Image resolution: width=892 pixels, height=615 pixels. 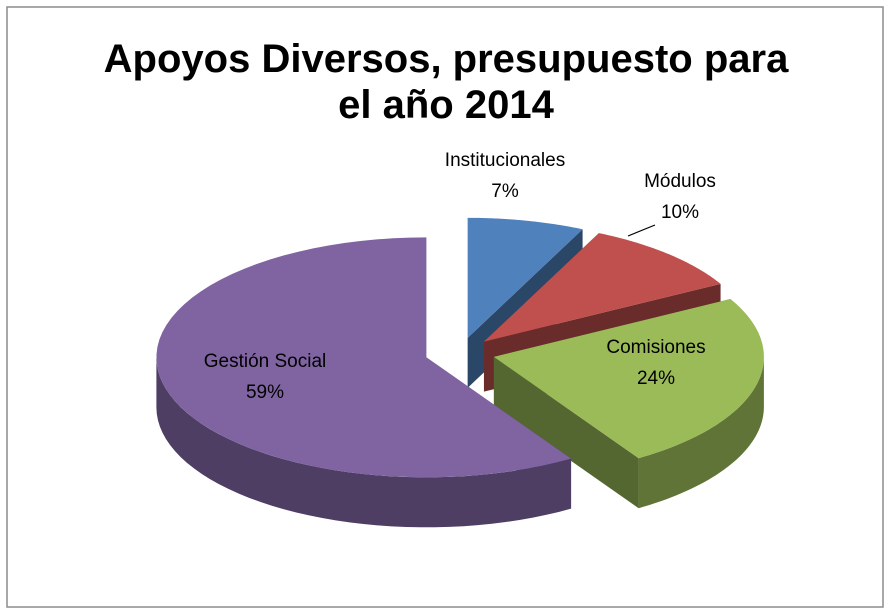 I want to click on data-label: Institucionales 7%, so click(x=505, y=176).